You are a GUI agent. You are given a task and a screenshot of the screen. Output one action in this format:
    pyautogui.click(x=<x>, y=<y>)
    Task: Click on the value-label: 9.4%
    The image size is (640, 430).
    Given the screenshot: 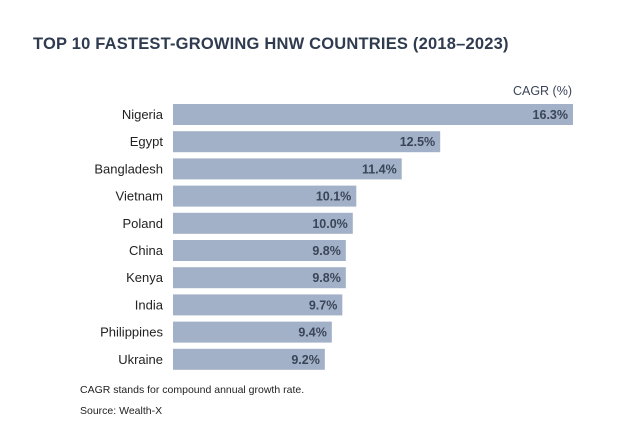 What is the action you would take?
    pyautogui.click(x=312, y=333)
    